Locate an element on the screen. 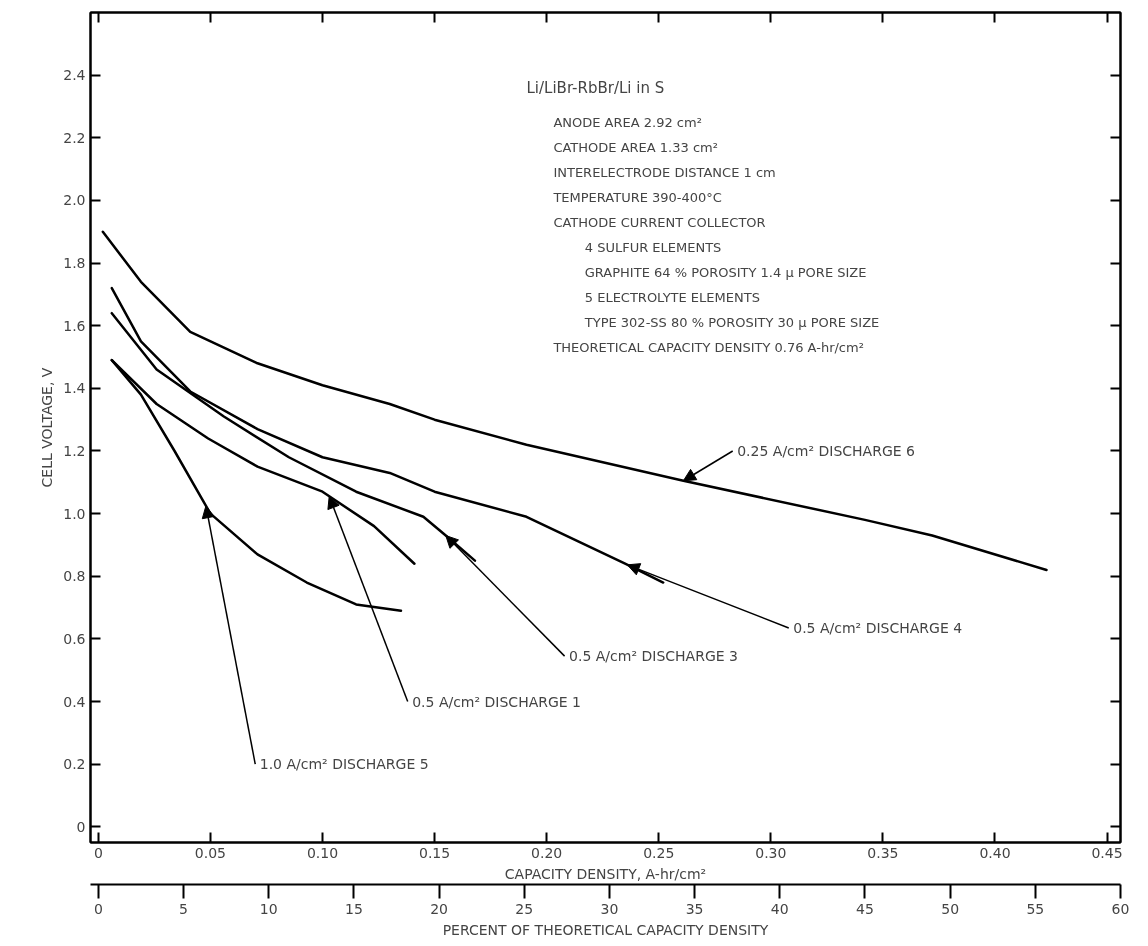 Image resolution: width=1148 pixels, height=946 pixels. text: 1.0 A/cm² DISCHARGE 5 is located at coordinates (344, 764).